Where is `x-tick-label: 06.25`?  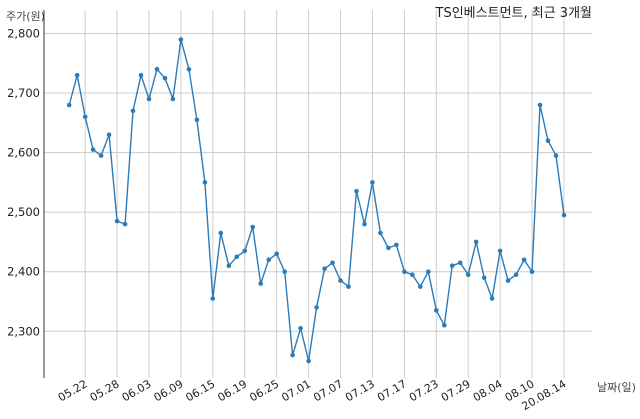 x-tick-label: 06.25 is located at coordinates (264, 390).